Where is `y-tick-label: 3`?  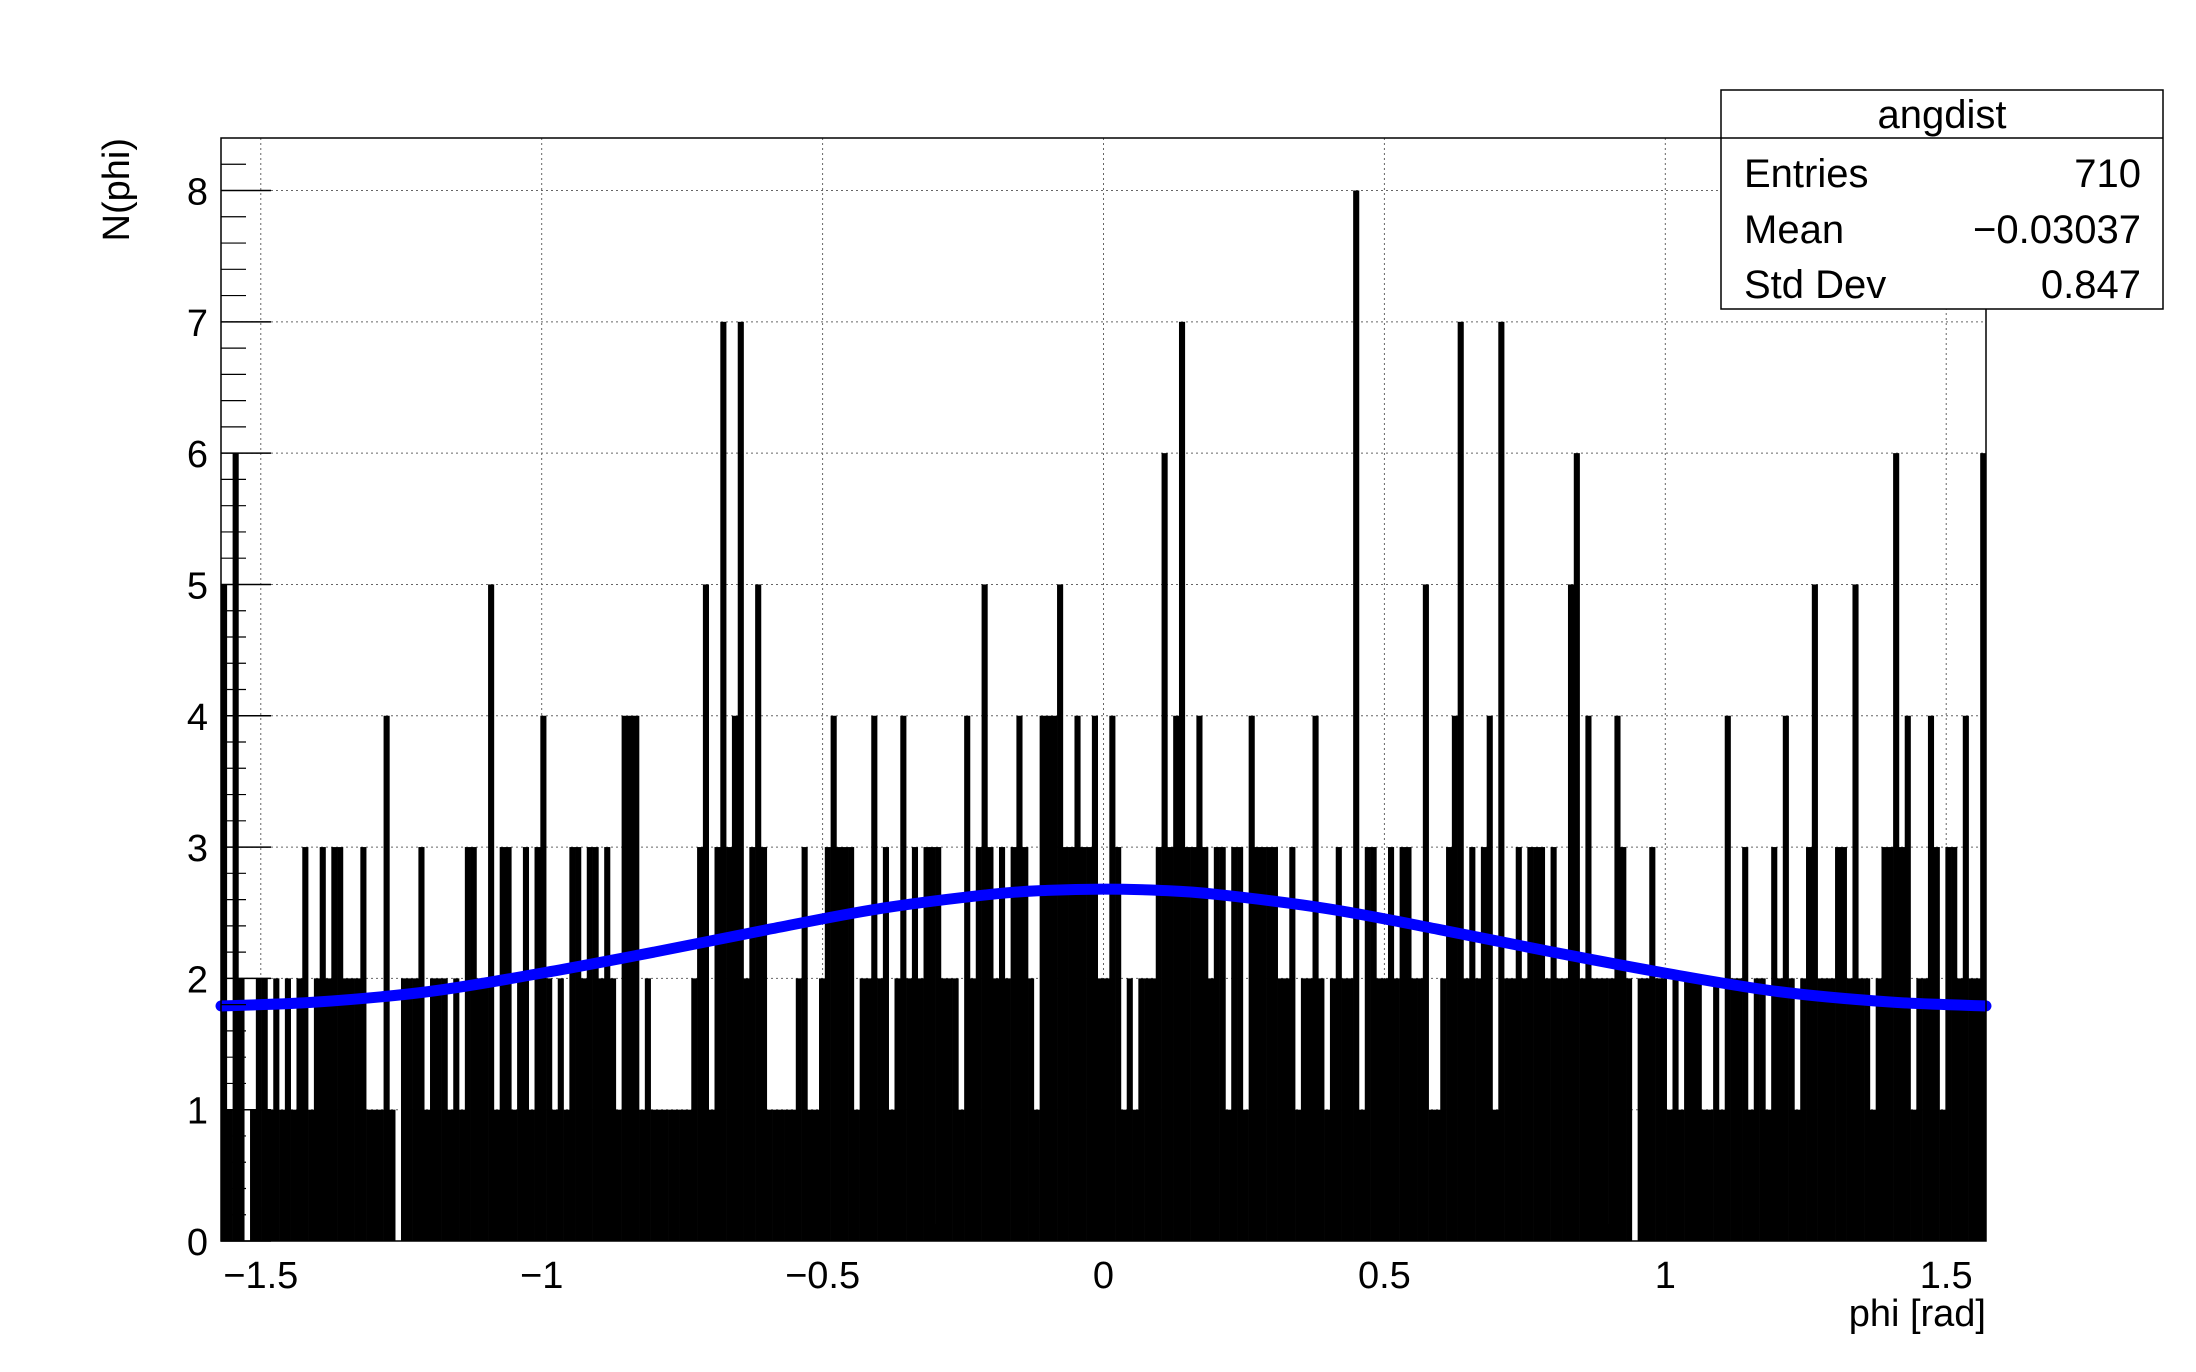 y-tick-label: 3 is located at coordinates (197, 849).